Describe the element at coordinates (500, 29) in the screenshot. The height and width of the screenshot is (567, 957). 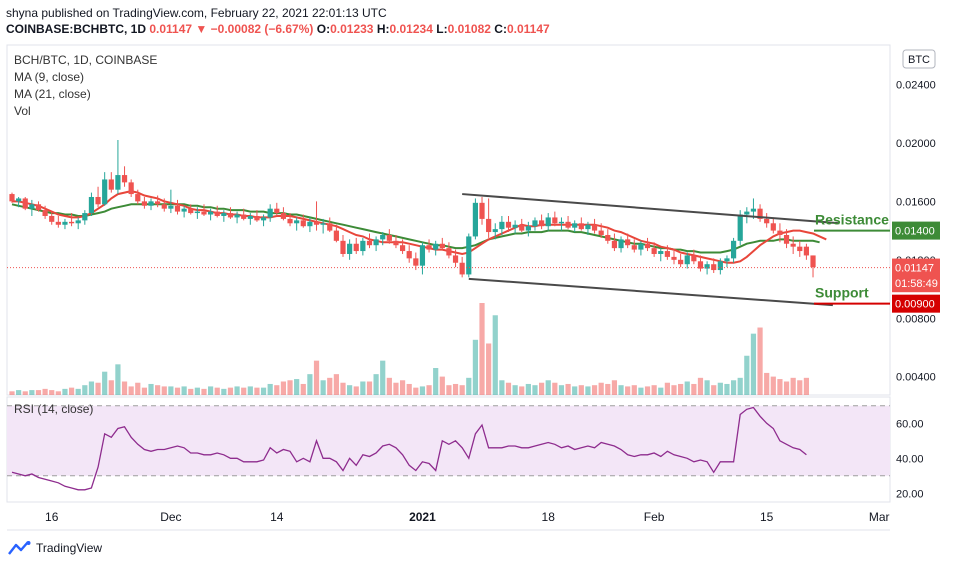
I see `close-label: C:` at that location.